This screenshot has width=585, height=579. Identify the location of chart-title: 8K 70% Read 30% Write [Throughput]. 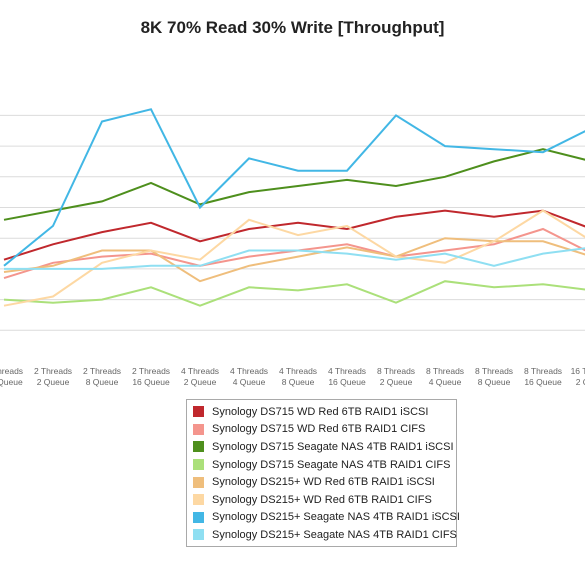
(292, 27).